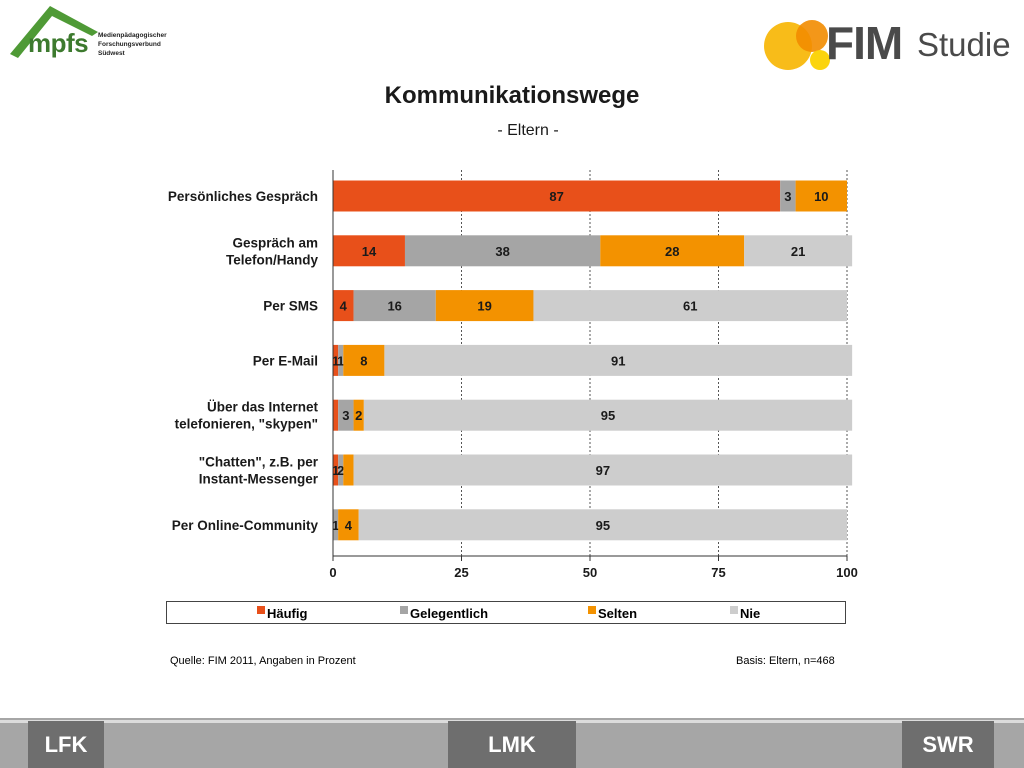 The height and width of the screenshot is (768, 1024). I want to click on legend-label-gelegentlich: Gelegentlich, so click(449, 613).